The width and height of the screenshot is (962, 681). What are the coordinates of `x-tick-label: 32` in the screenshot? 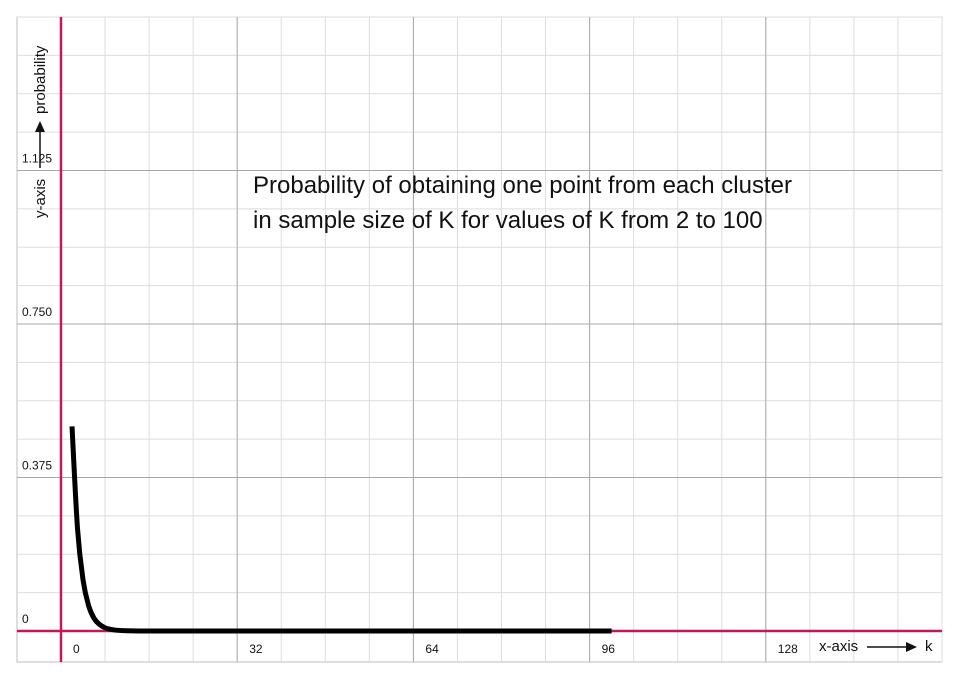 It's located at (256, 649).